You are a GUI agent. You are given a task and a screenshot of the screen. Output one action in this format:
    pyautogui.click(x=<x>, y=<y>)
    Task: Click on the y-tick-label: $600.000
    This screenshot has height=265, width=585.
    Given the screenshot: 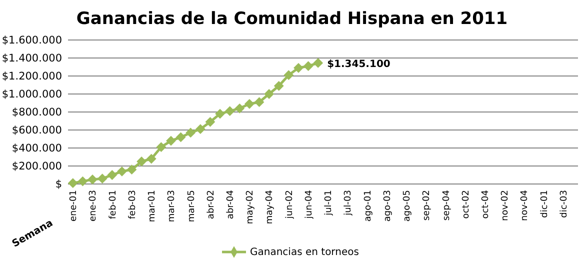 What is the action you would take?
    pyautogui.click(x=37, y=130)
    